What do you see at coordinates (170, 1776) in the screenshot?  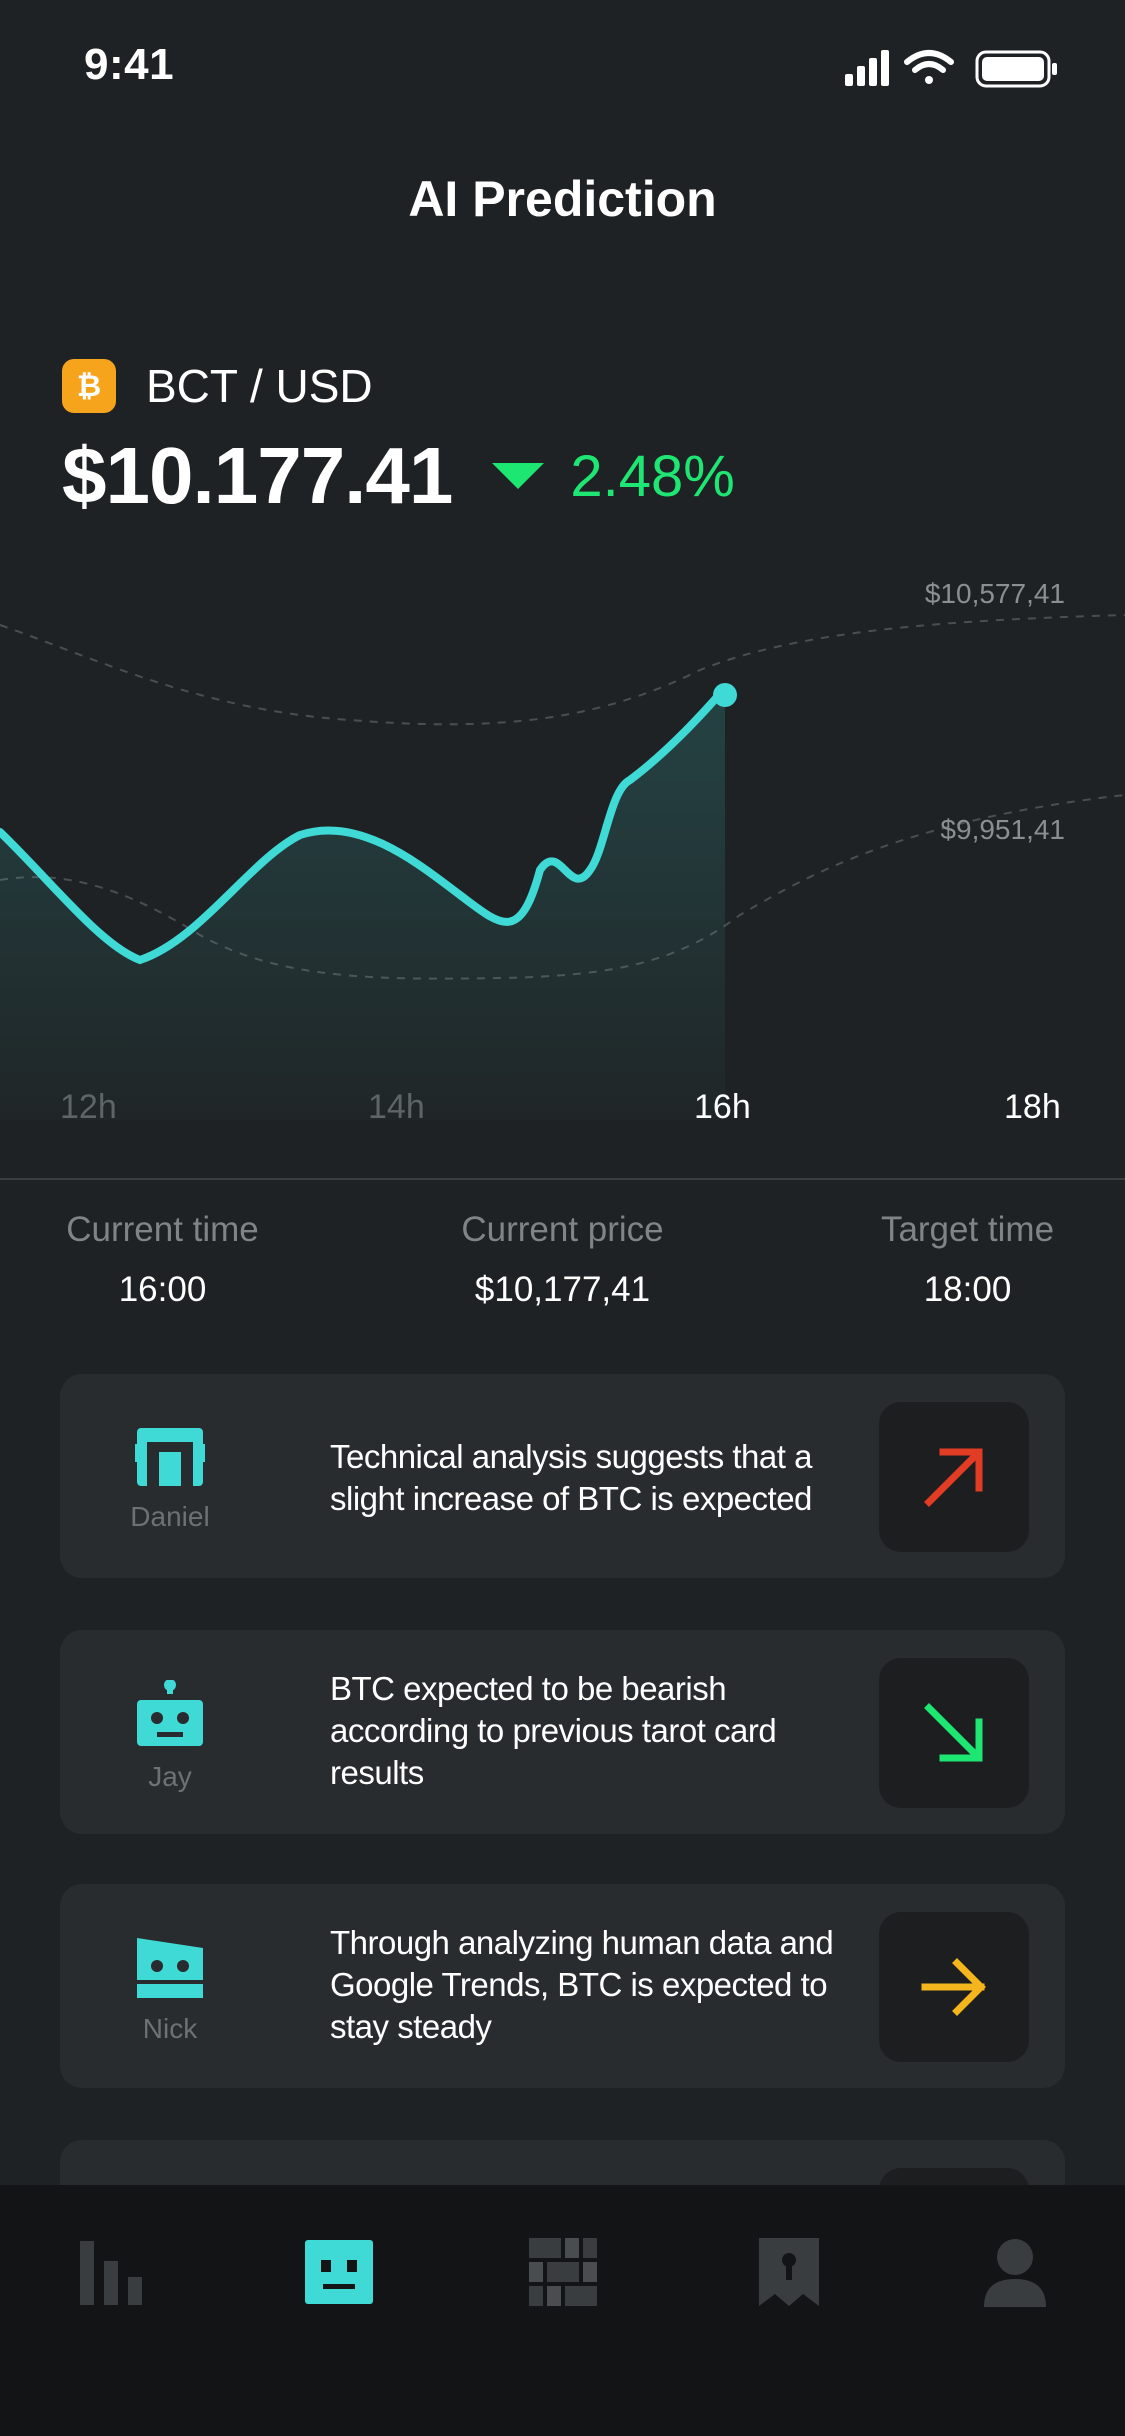 I see `predictor-name: Jay` at bounding box center [170, 1776].